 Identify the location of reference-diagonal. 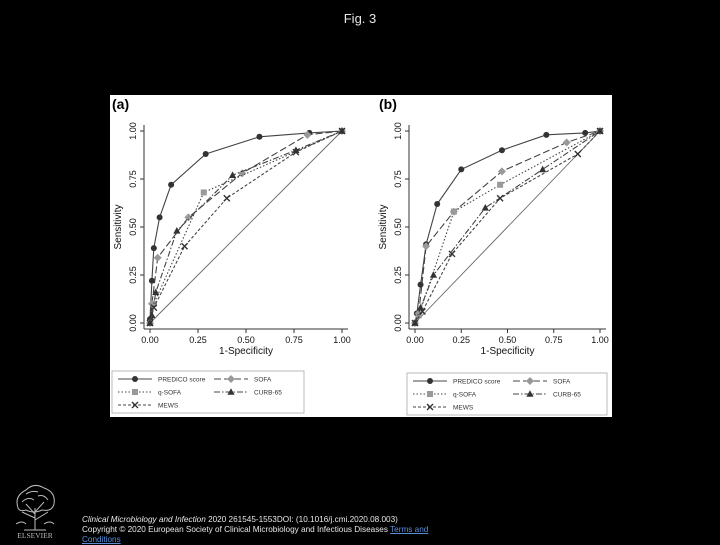
(507, 227).